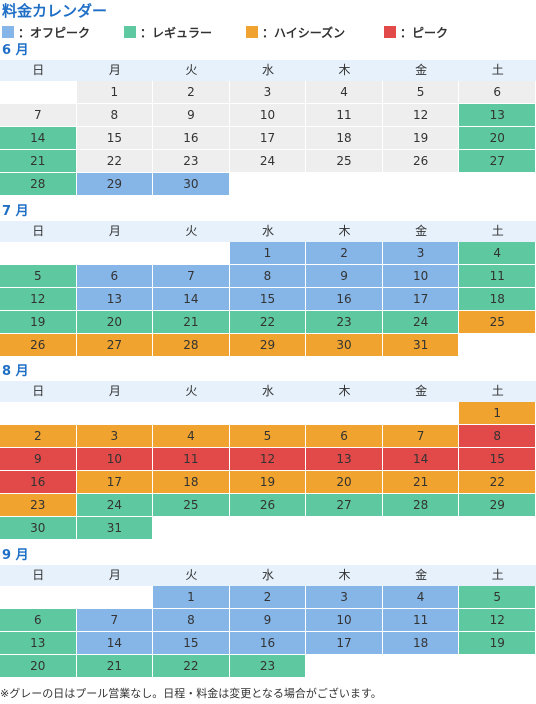 Image resolution: width=536 pixels, height=704 pixels. Describe the element at coordinates (421, 436) in the screenshot. I see `calendar-day: 7` at that location.